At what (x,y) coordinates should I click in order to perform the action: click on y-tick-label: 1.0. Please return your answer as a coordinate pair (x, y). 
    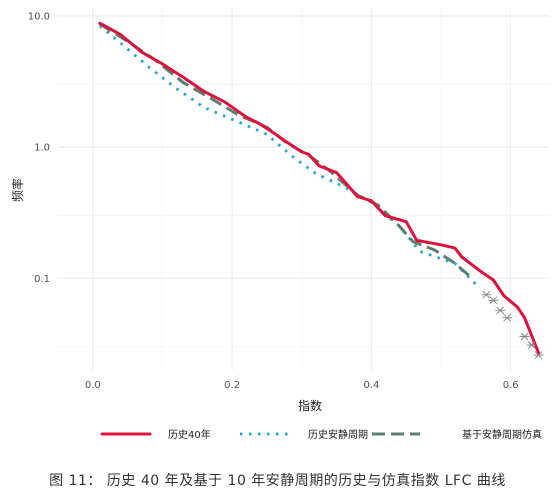
    Looking at the image, I should click on (42, 148).